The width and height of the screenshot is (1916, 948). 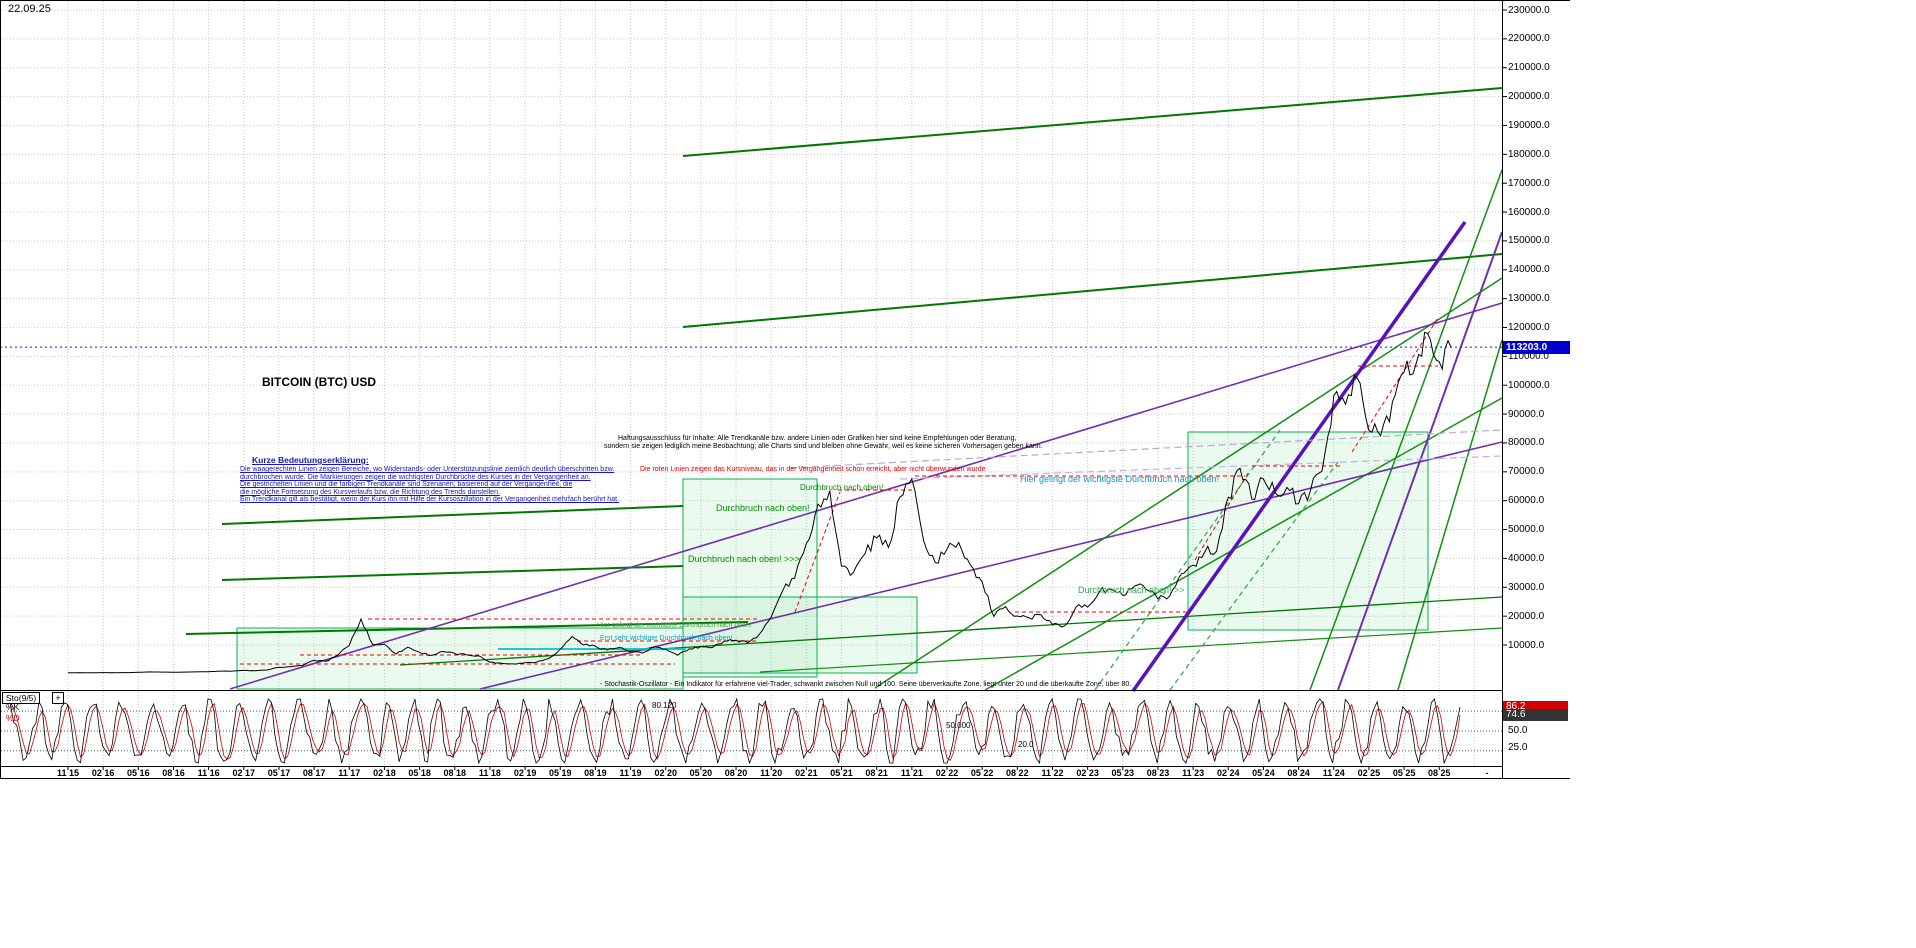 I want to click on x-axis-label: 02 25, so click(x=1369, y=773).